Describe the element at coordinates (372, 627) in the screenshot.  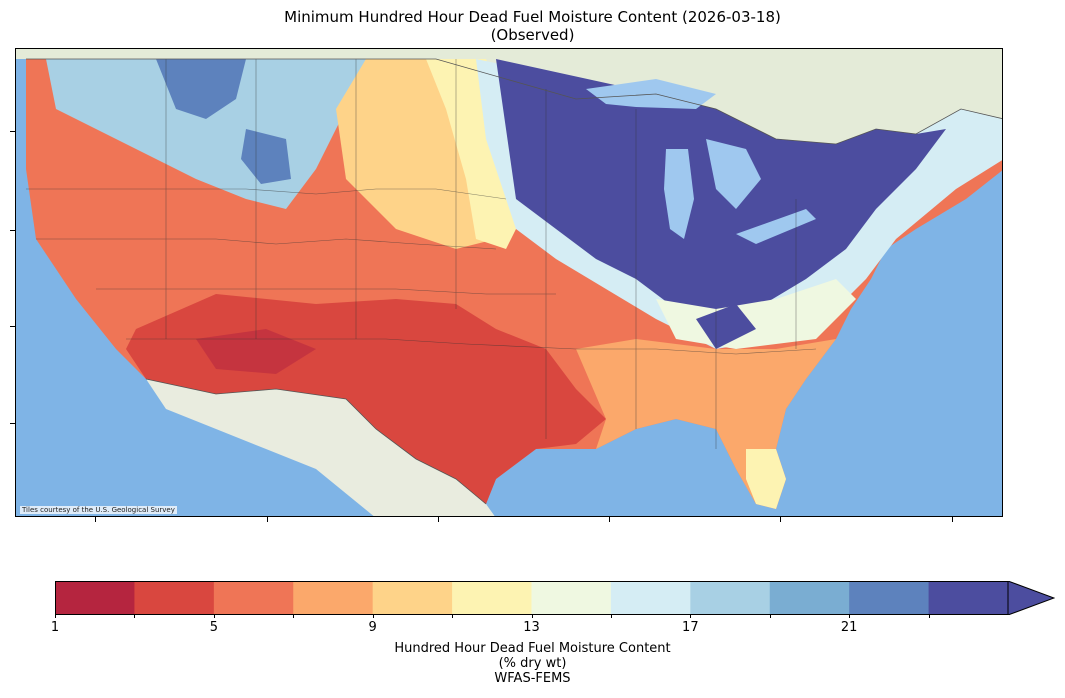
I see `colorbar-tick-label: 9` at that location.